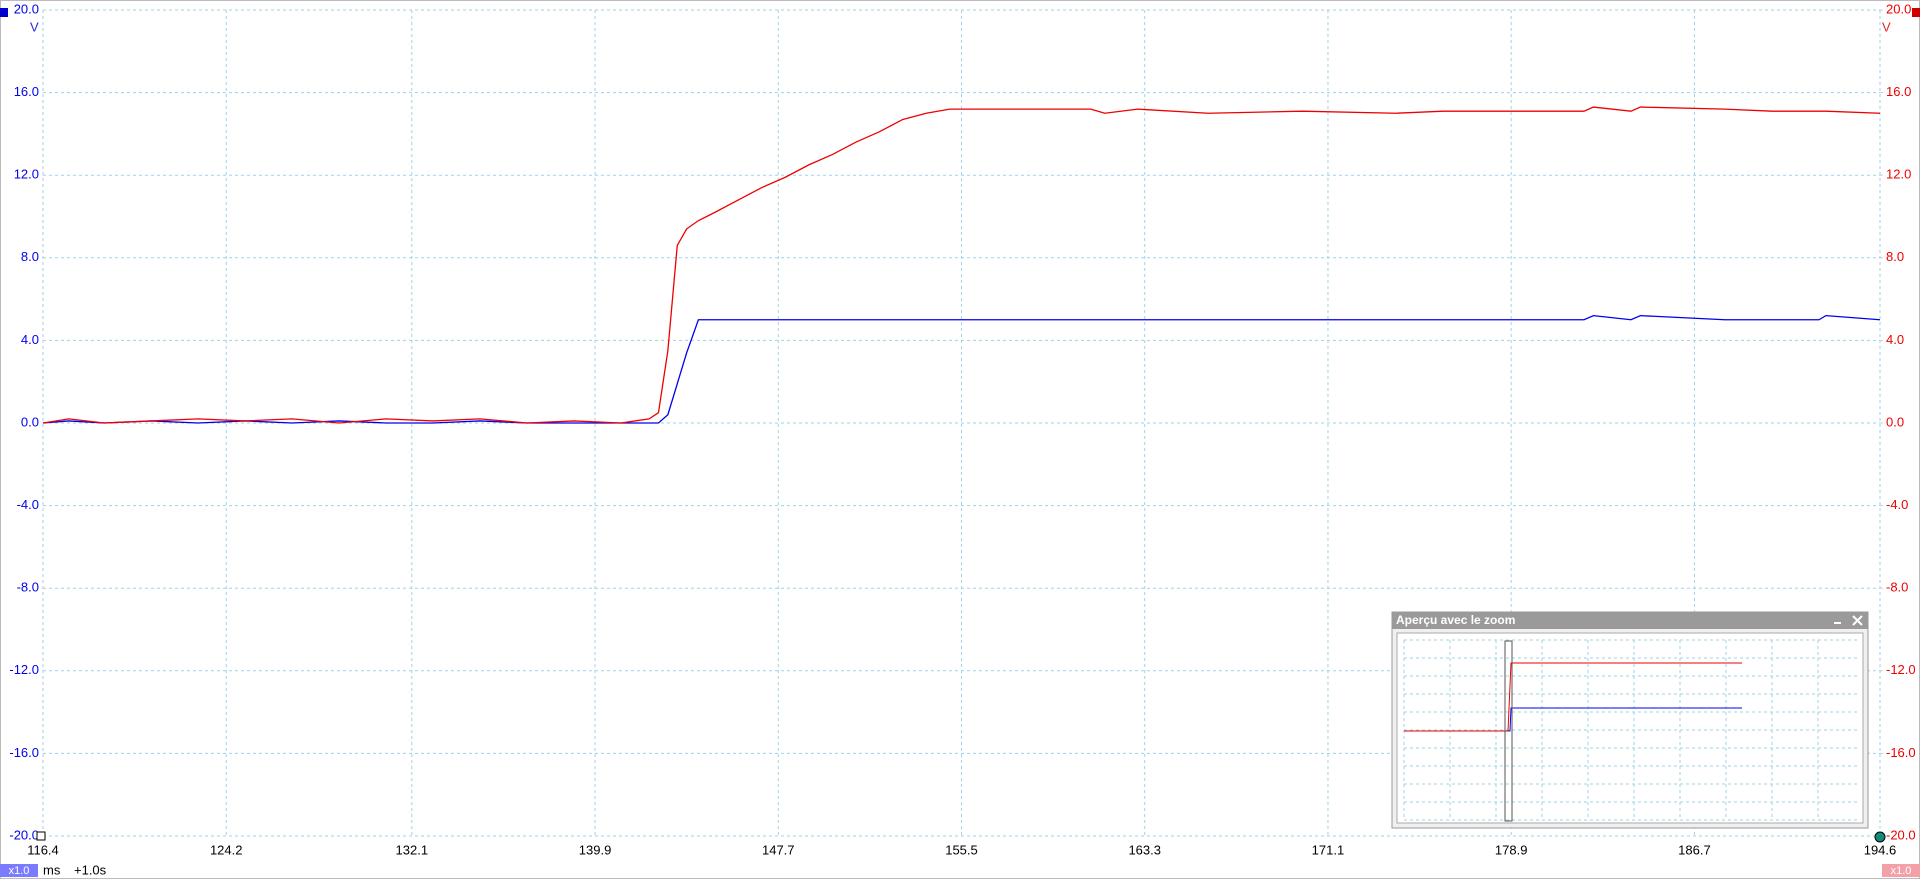 This screenshot has width=1920, height=879. Describe the element at coordinates (1901, 752) in the screenshot. I see `y2-tick-label: -16.0` at that location.